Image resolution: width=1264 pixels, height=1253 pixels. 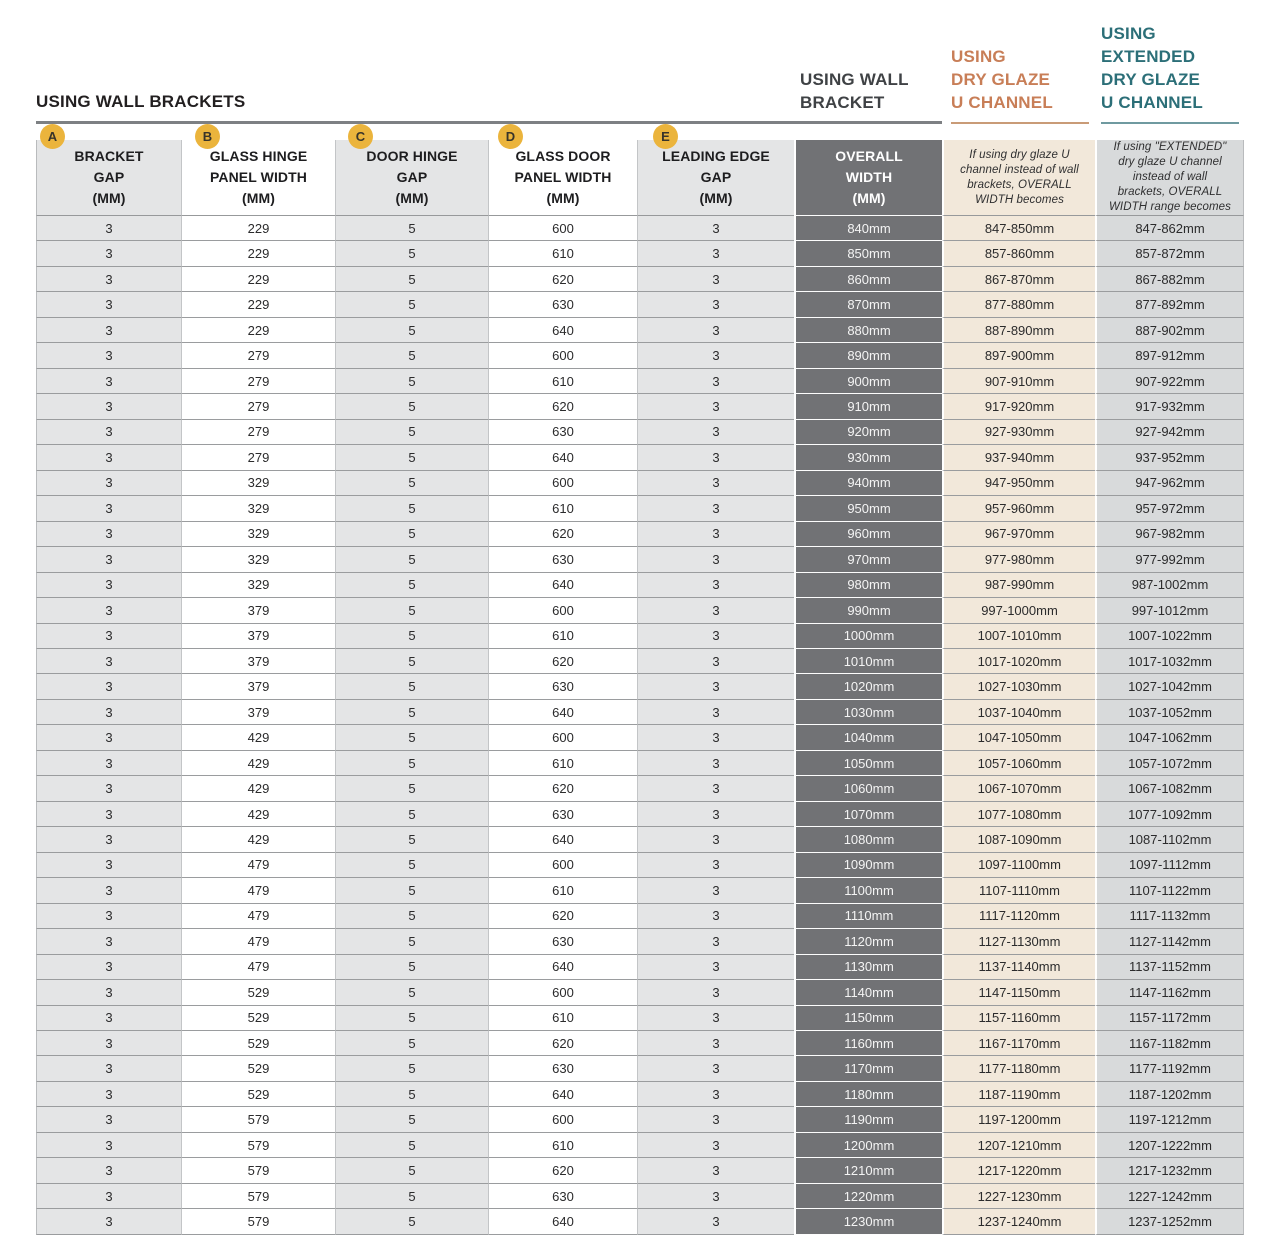 What do you see at coordinates (1169, 916) in the screenshot?
I see `cell-extended-dry-glaze-width: 1117-1132mm` at bounding box center [1169, 916].